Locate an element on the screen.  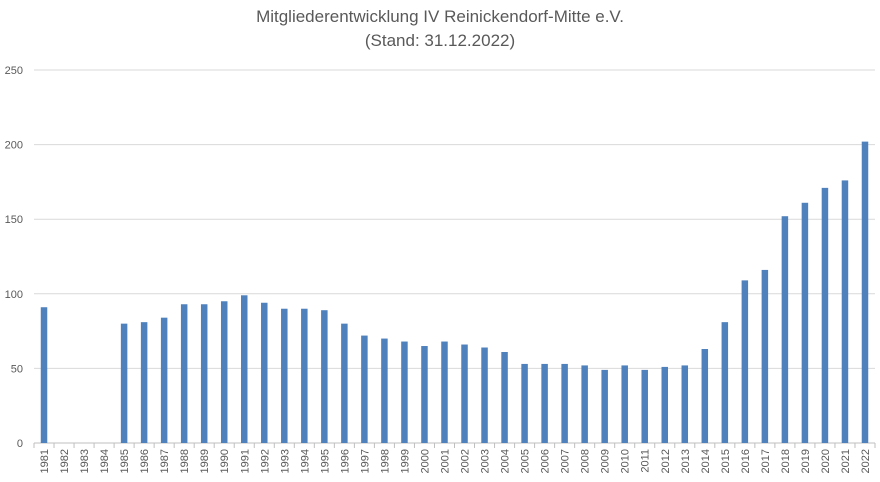
x-tick-label: 2017 is located at coordinates (766, 461).